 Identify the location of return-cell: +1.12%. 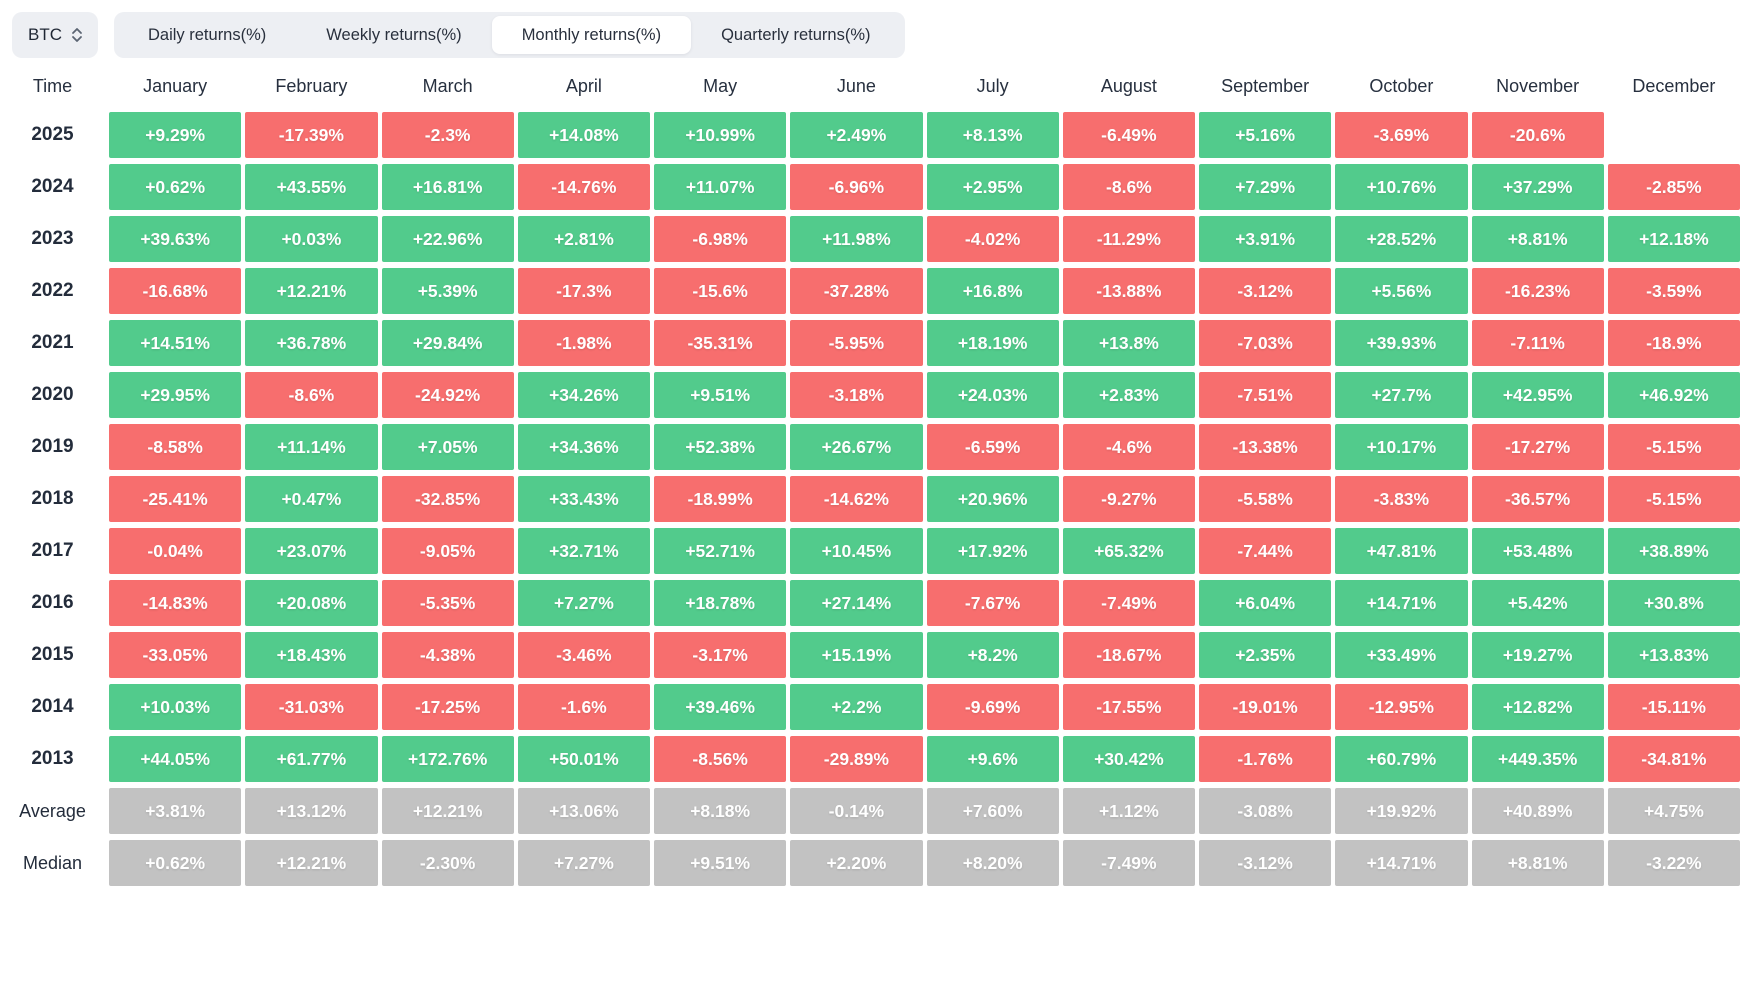
(1128, 811).